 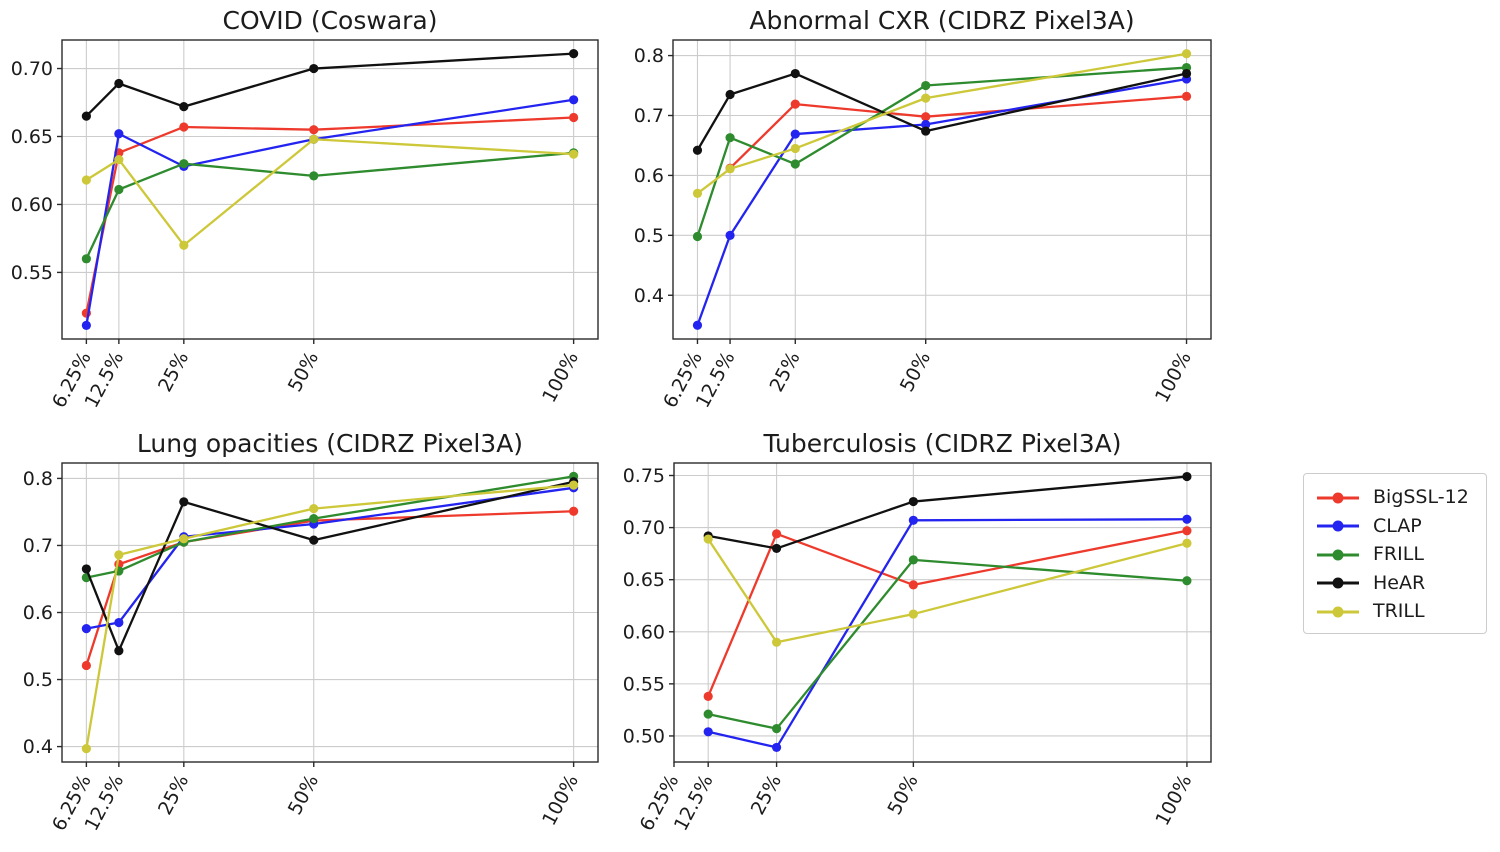 What do you see at coordinates (941, 20) in the screenshot?
I see `chart-title: Abnormal CXR (CIDRZ Pixel3A)` at bounding box center [941, 20].